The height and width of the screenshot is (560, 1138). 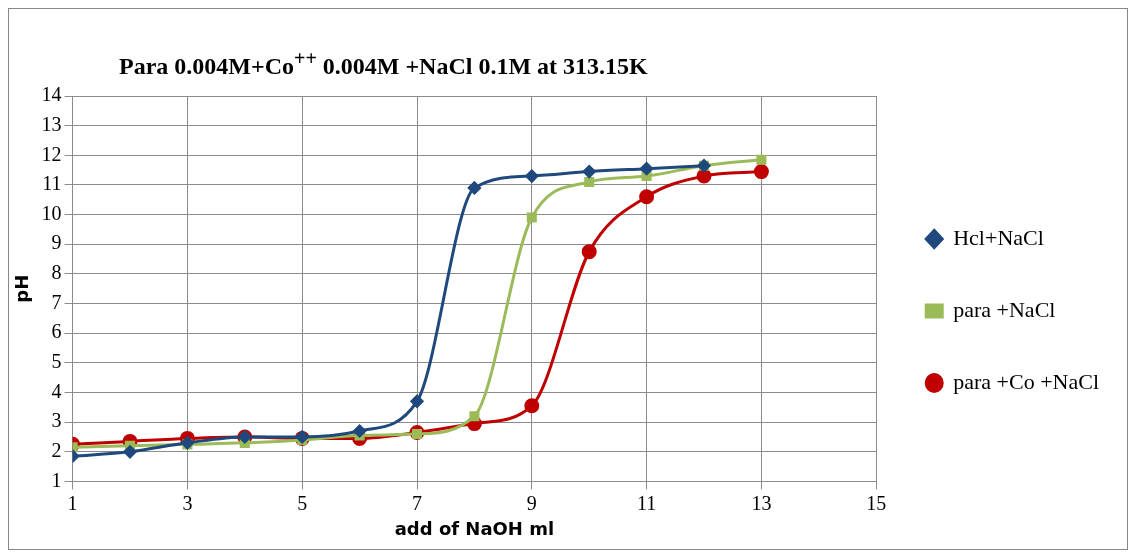 I want to click on x-tick-label: 1, so click(x=72, y=502).